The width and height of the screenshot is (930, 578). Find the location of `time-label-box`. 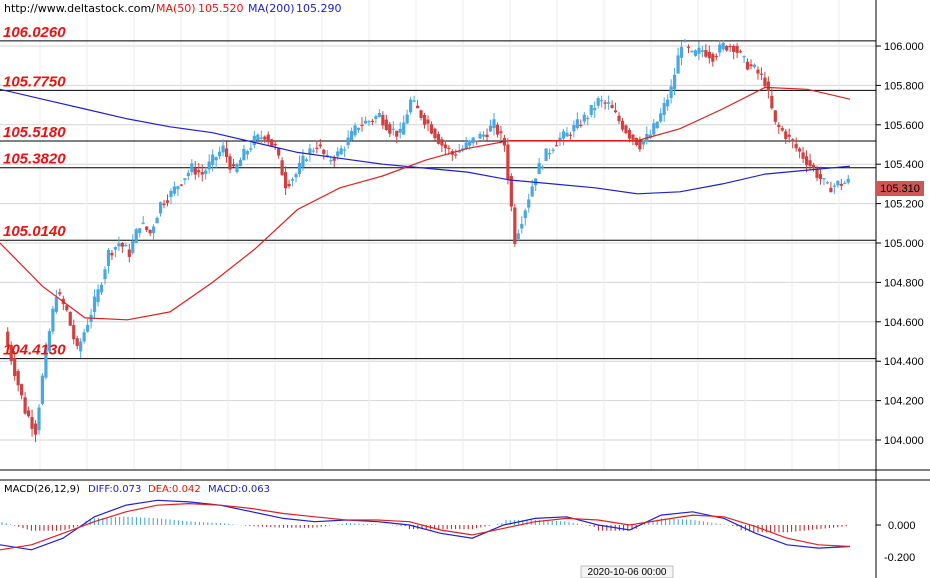

time-label-box is located at coordinates (627, 571).